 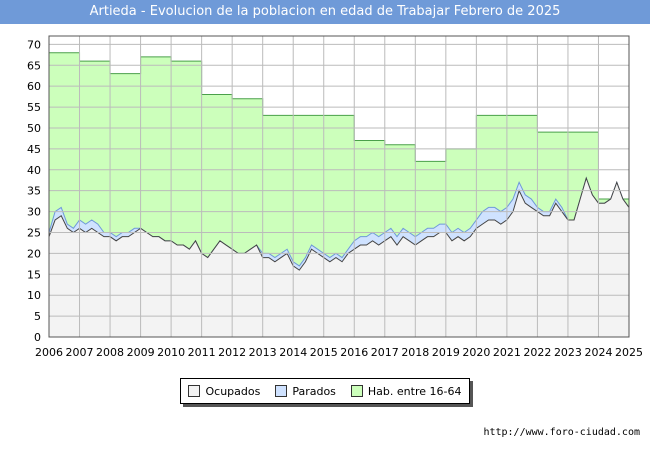 What do you see at coordinates (34, 253) in the screenshot?
I see `y-tick-label: 20` at bounding box center [34, 253].